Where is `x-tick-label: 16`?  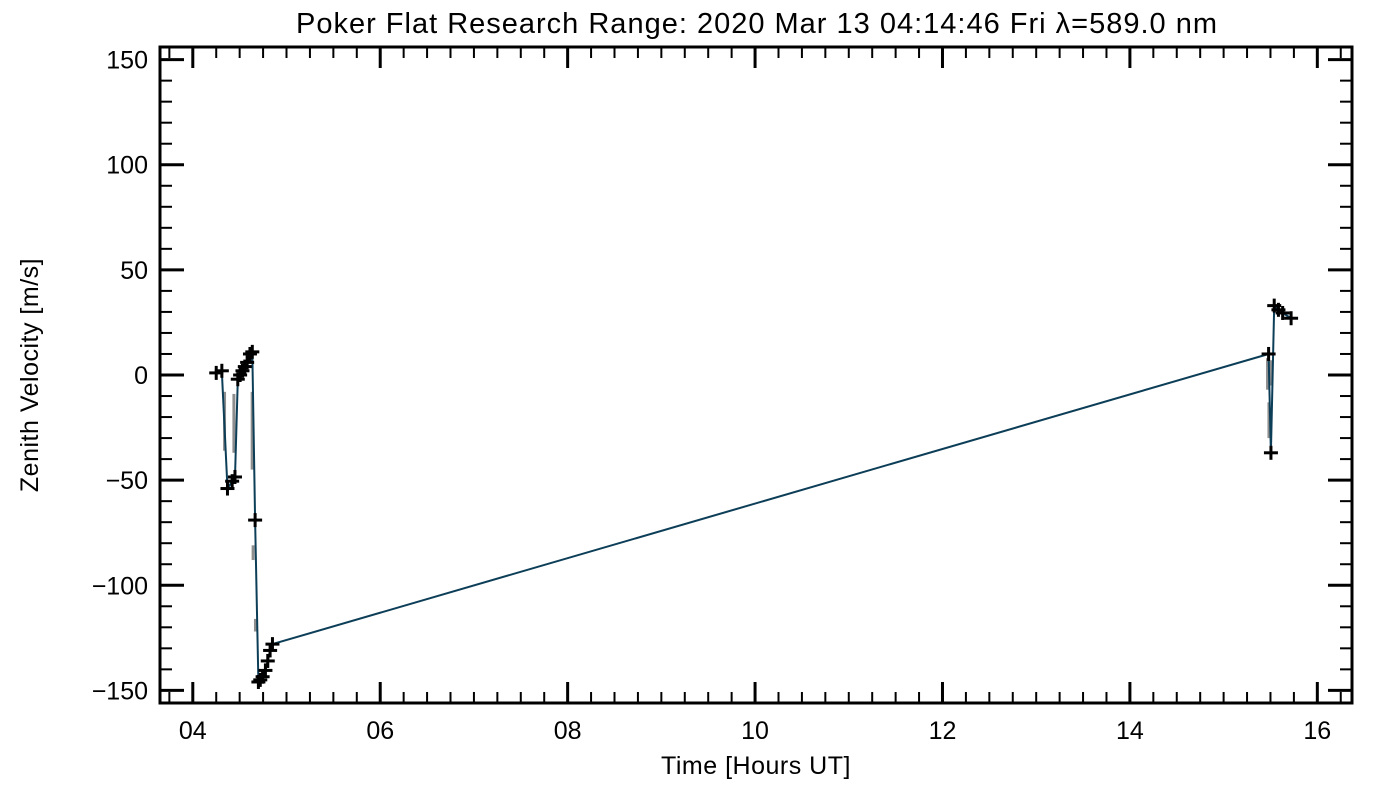
x-tick-label: 16 is located at coordinates (1317, 731).